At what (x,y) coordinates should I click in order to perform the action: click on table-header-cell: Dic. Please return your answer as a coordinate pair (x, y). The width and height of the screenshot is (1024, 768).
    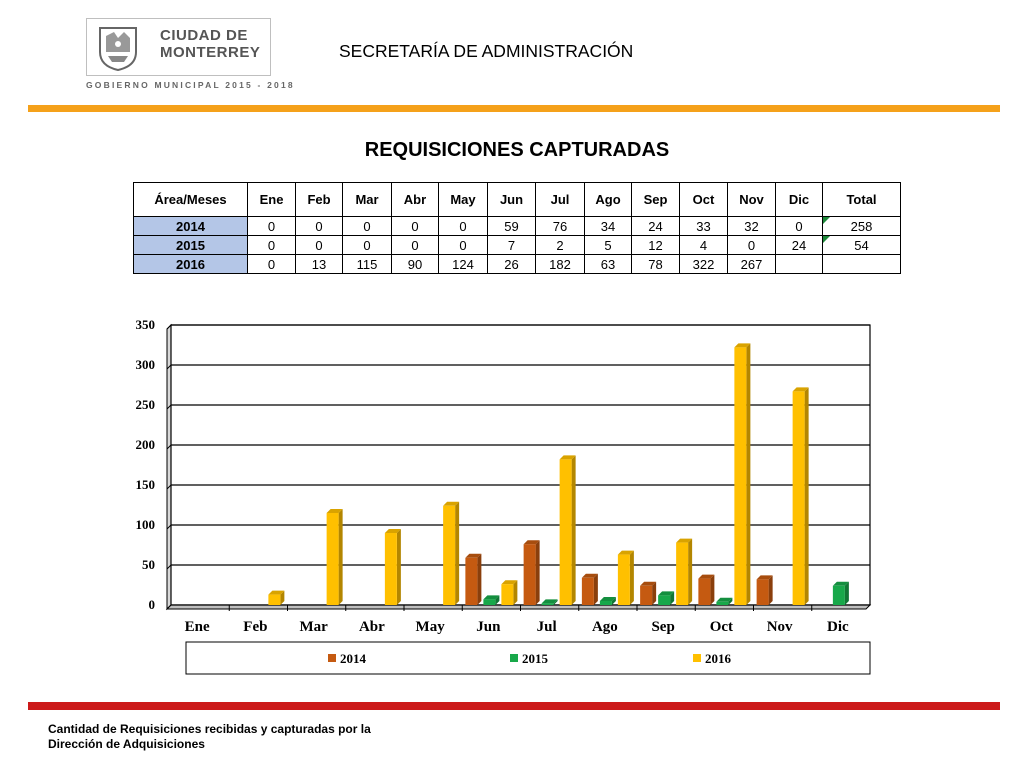
    Looking at the image, I should click on (799, 199).